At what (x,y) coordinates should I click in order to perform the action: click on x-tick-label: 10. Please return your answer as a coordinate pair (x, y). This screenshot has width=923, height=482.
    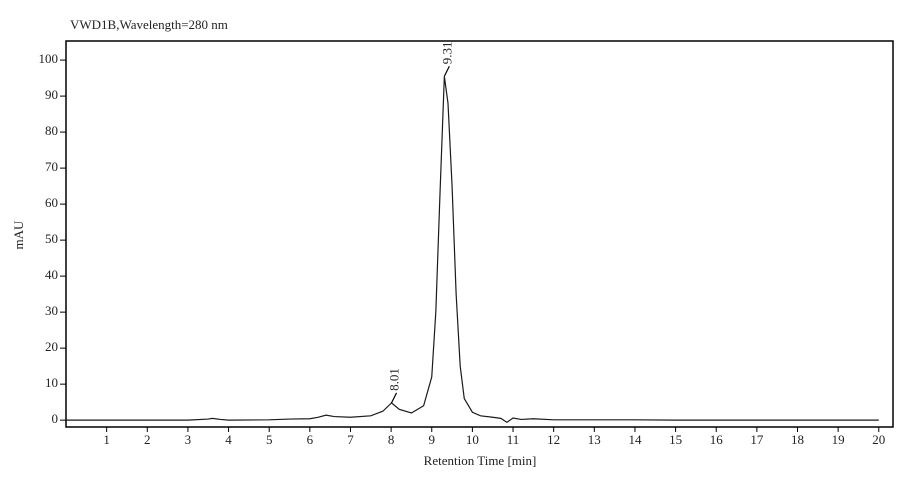
    Looking at the image, I should click on (472, 439).